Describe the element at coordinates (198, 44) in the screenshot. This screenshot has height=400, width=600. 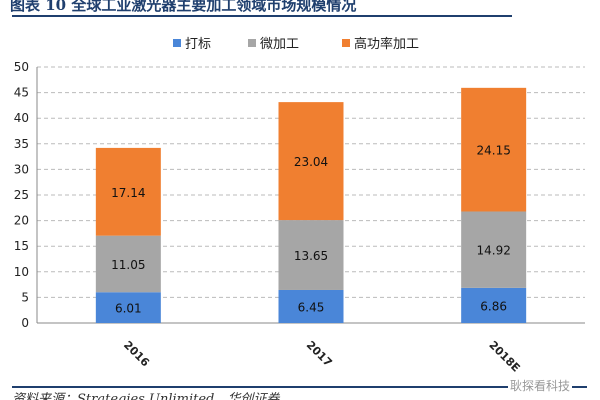
I see `legend-label: 打标` at that location.